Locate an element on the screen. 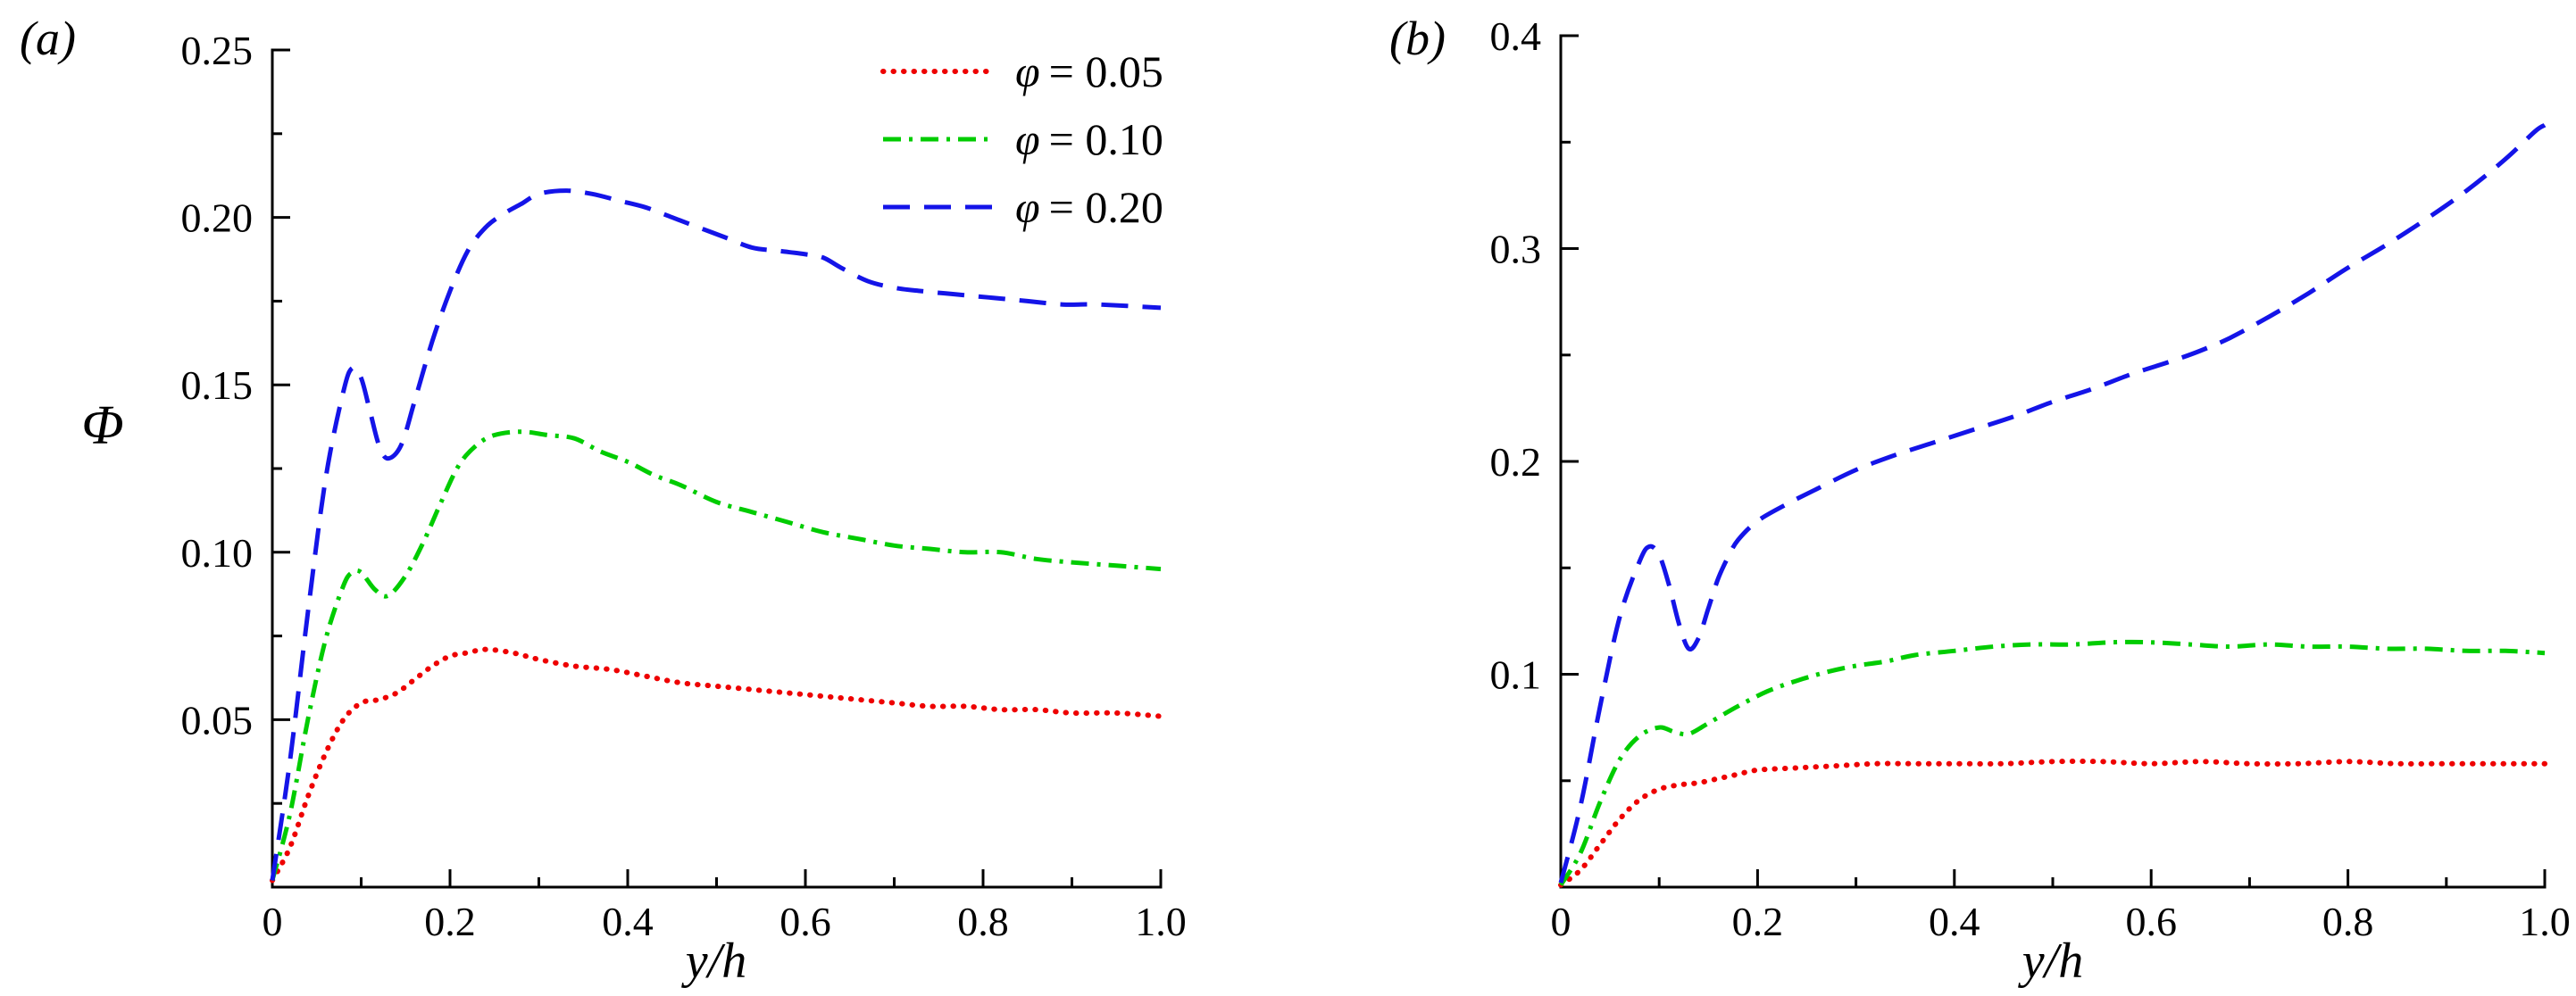 This screenshot has height=996, width=2576. legend-label: φ = 0.10 is located at coordinates (1089, 139).